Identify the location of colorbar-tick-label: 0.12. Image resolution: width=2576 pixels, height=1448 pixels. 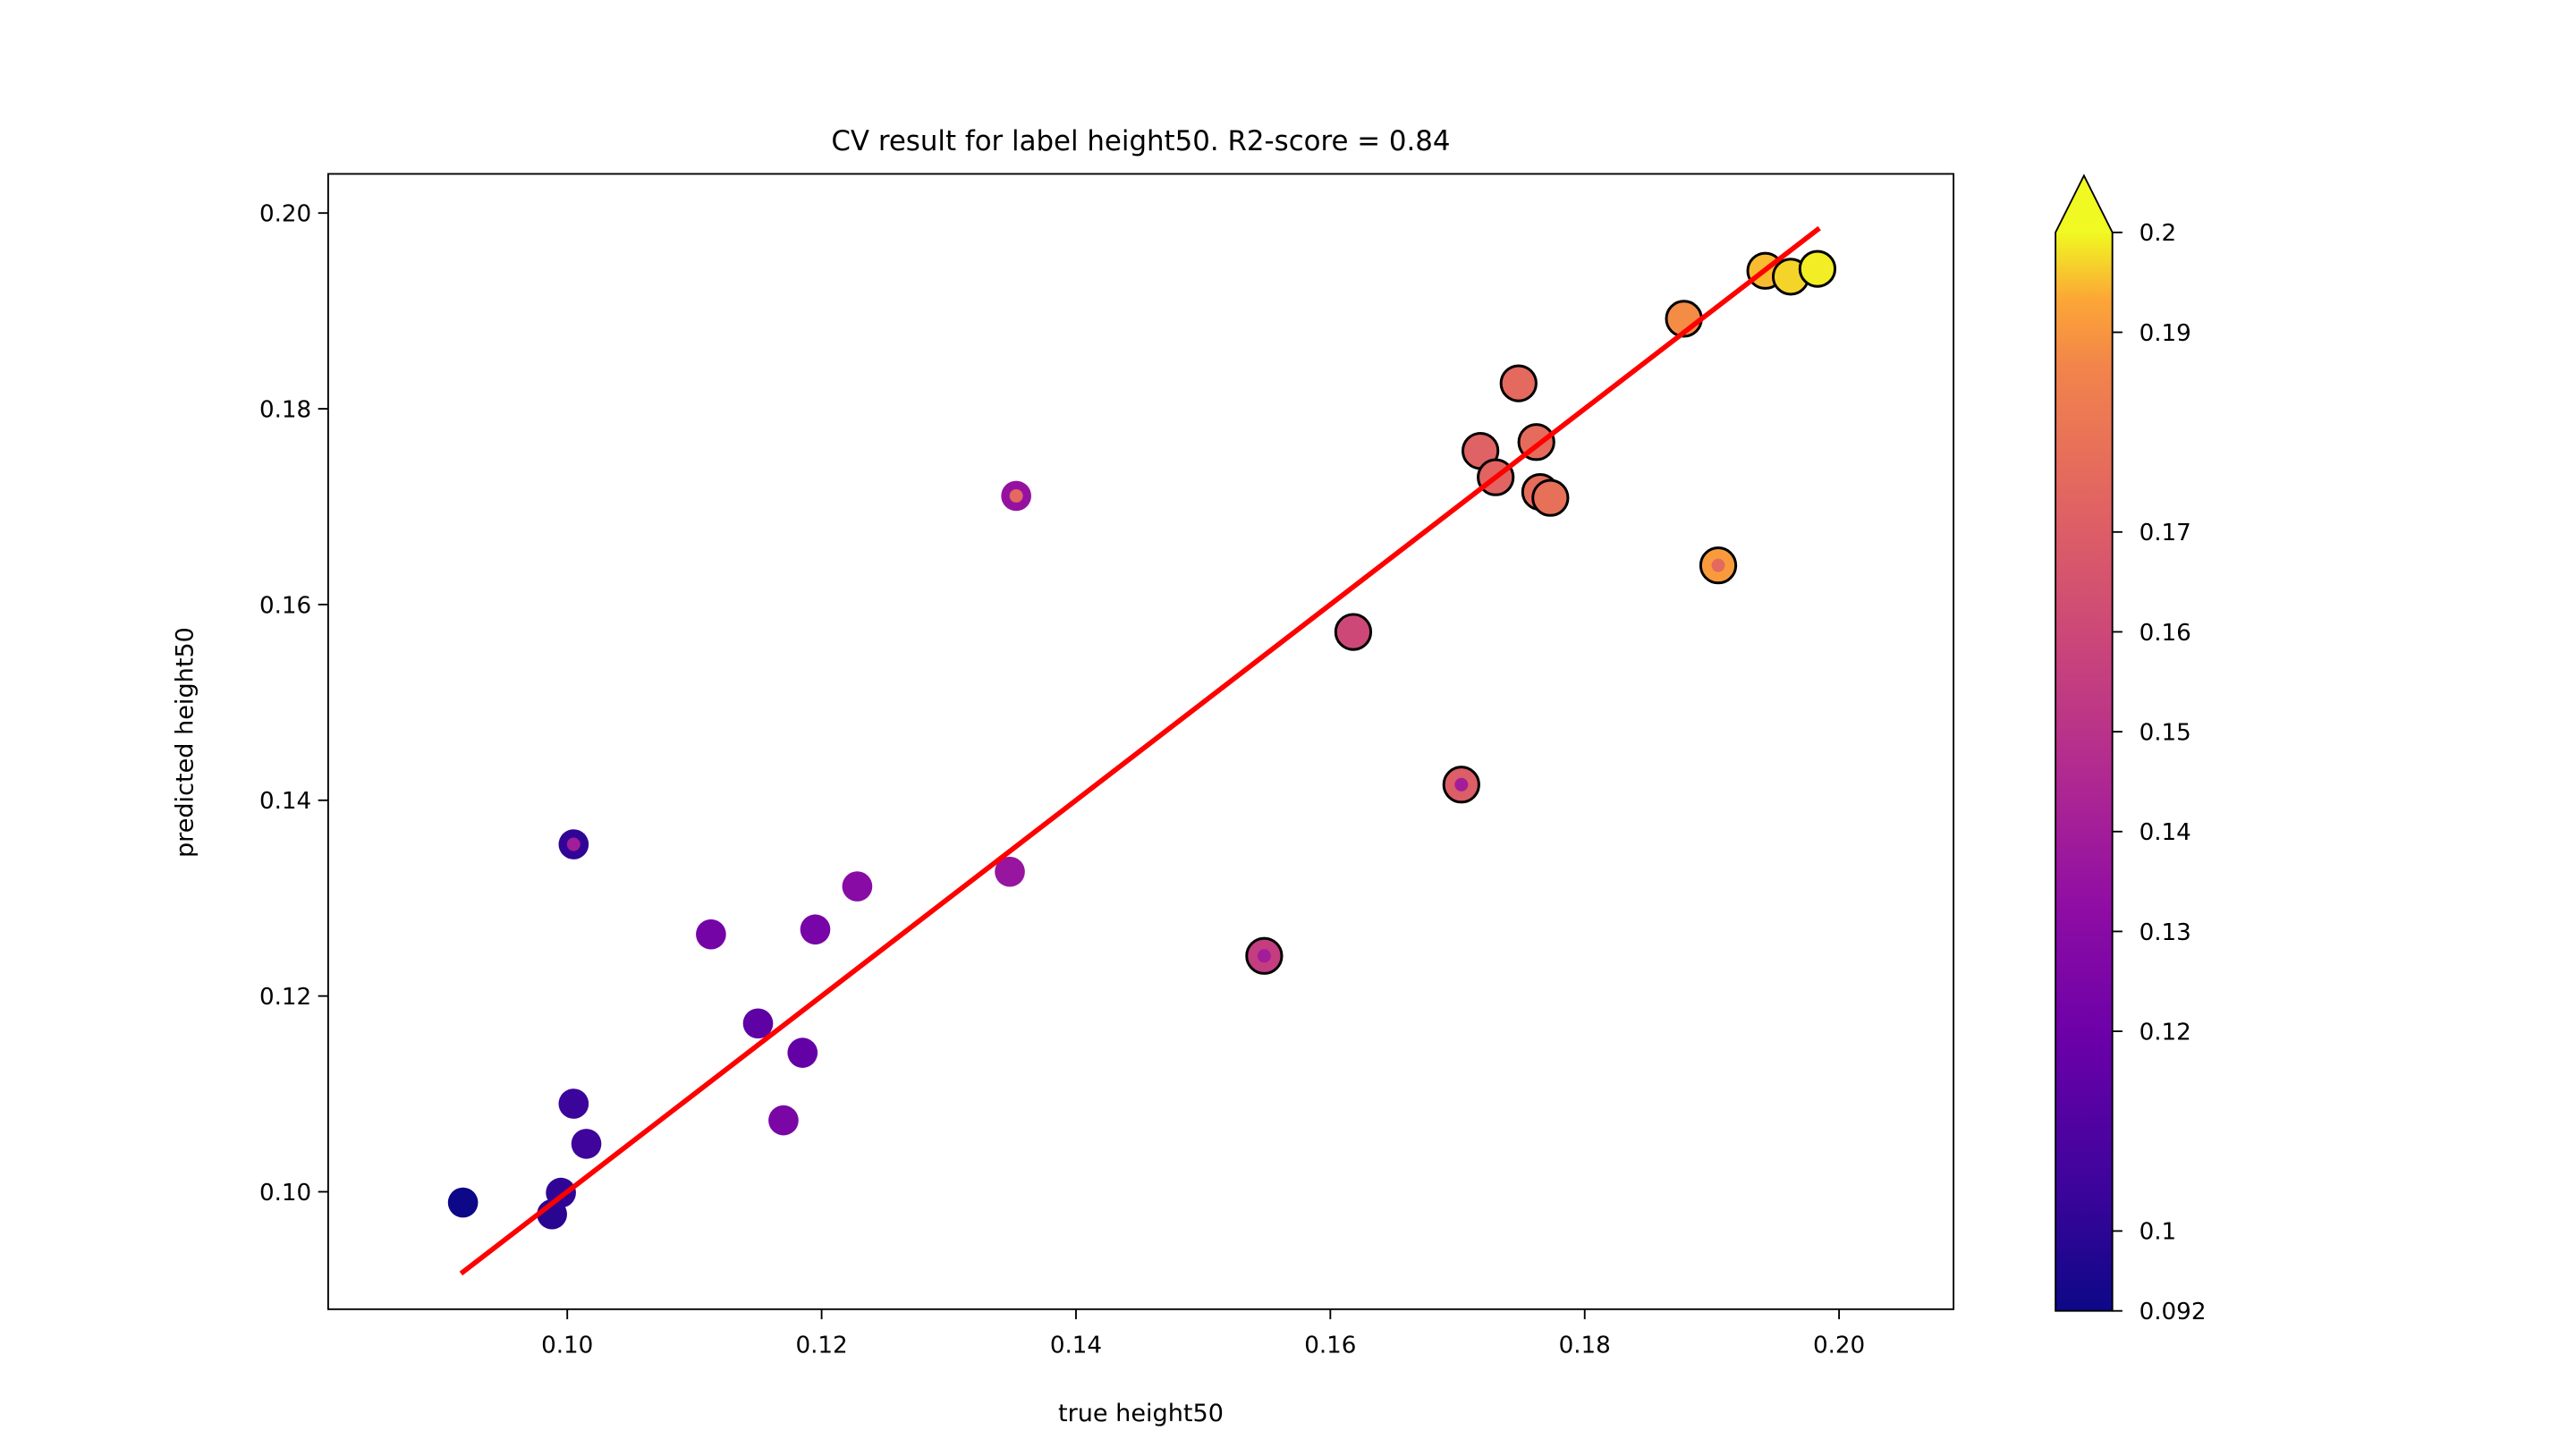
(2165, 1032).